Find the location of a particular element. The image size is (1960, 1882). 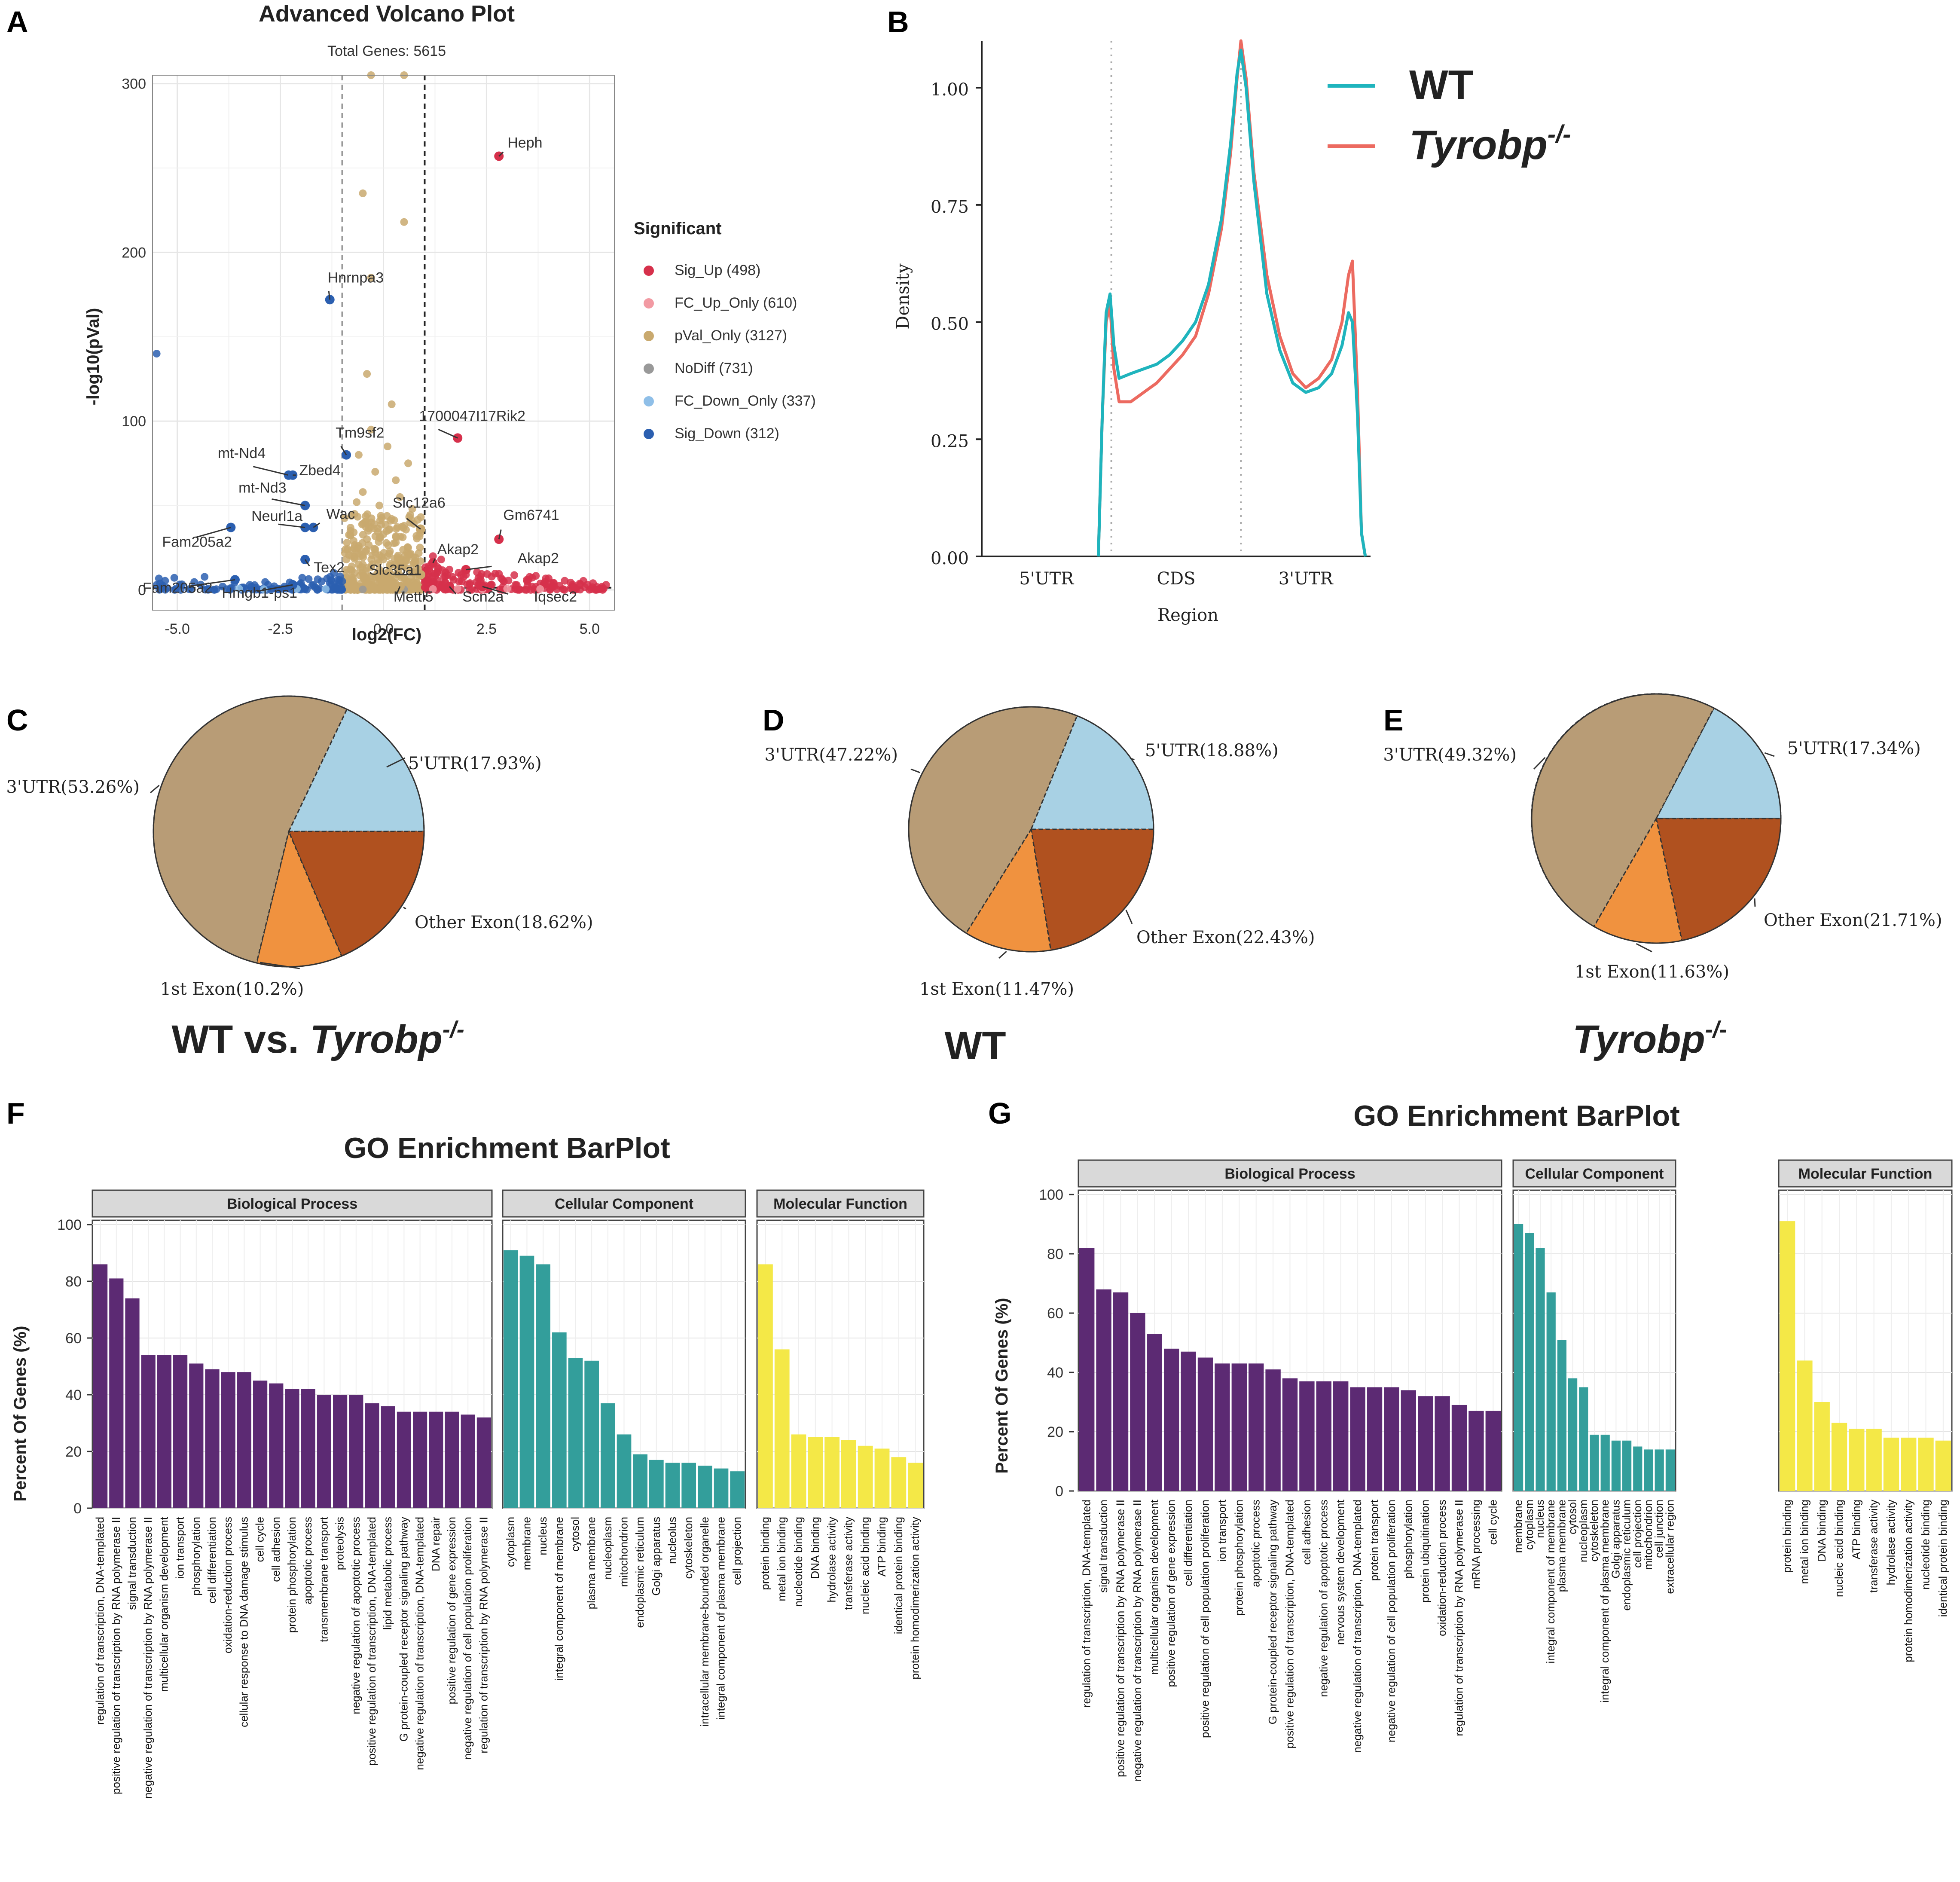

volcano-label-leader is located at coordinates (212, 583).